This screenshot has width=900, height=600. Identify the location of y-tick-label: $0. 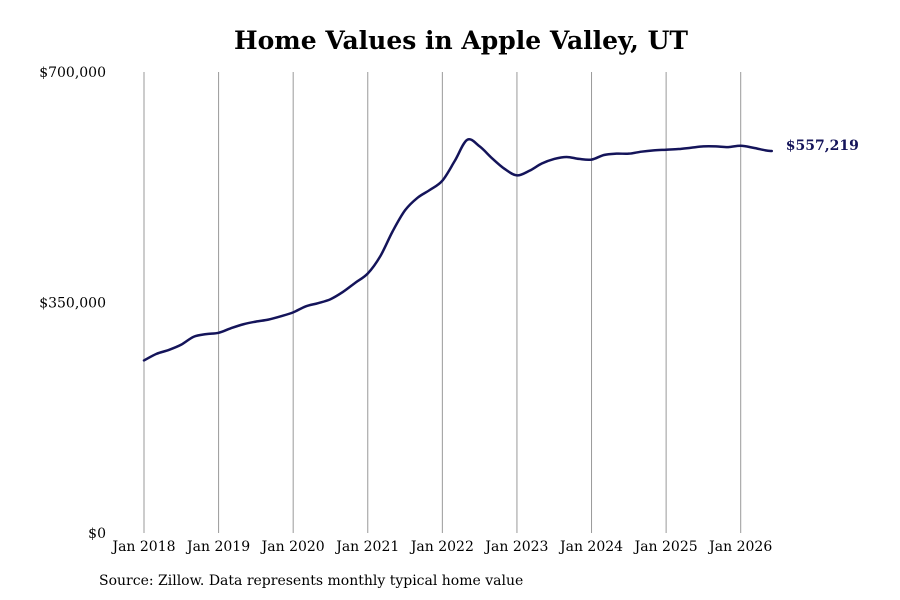
(97, 534).